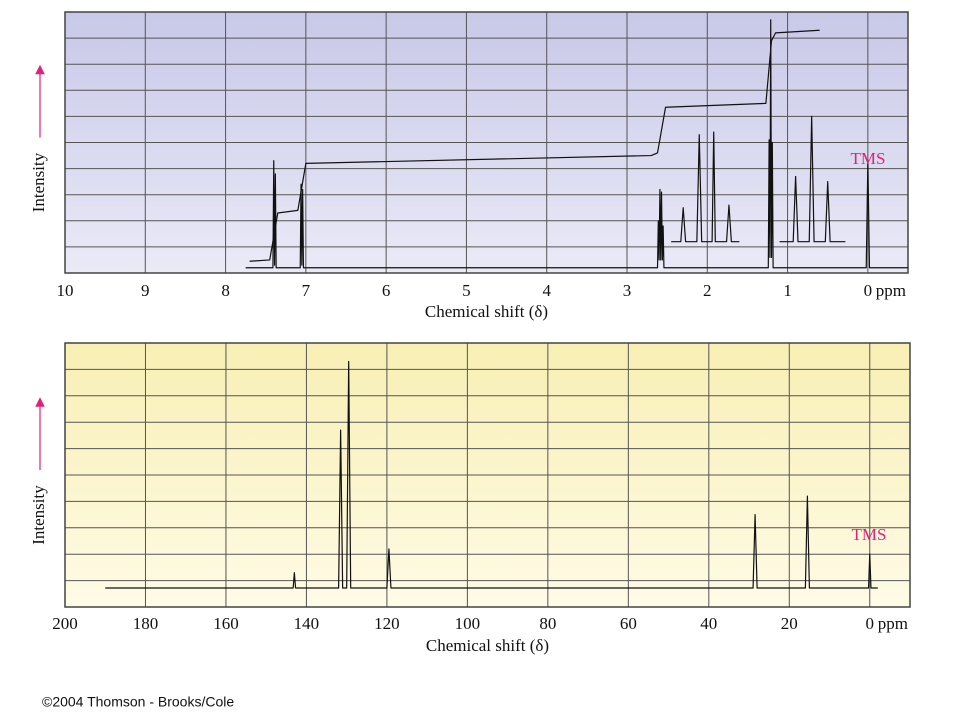  I want to click on x-tick-label: 1, so click(787, 290).